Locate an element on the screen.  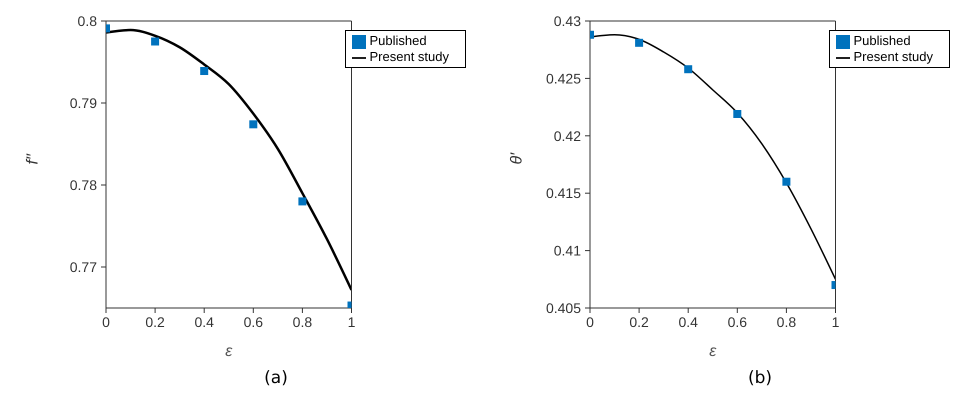
y-axis-title: θ′ is located at coordinates (517, 158).